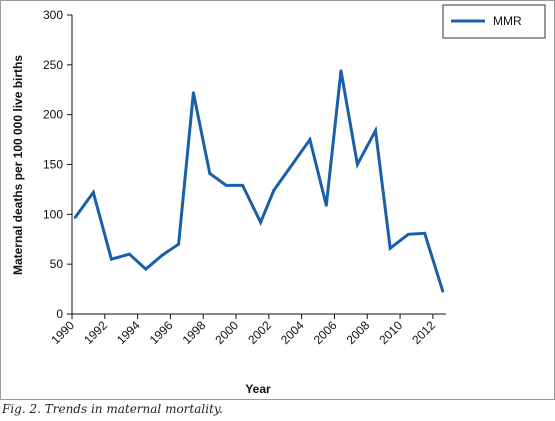 The width and height of the screenshot is (555, 421). I want to click on y-tick-label: 250, so click(53, 65).